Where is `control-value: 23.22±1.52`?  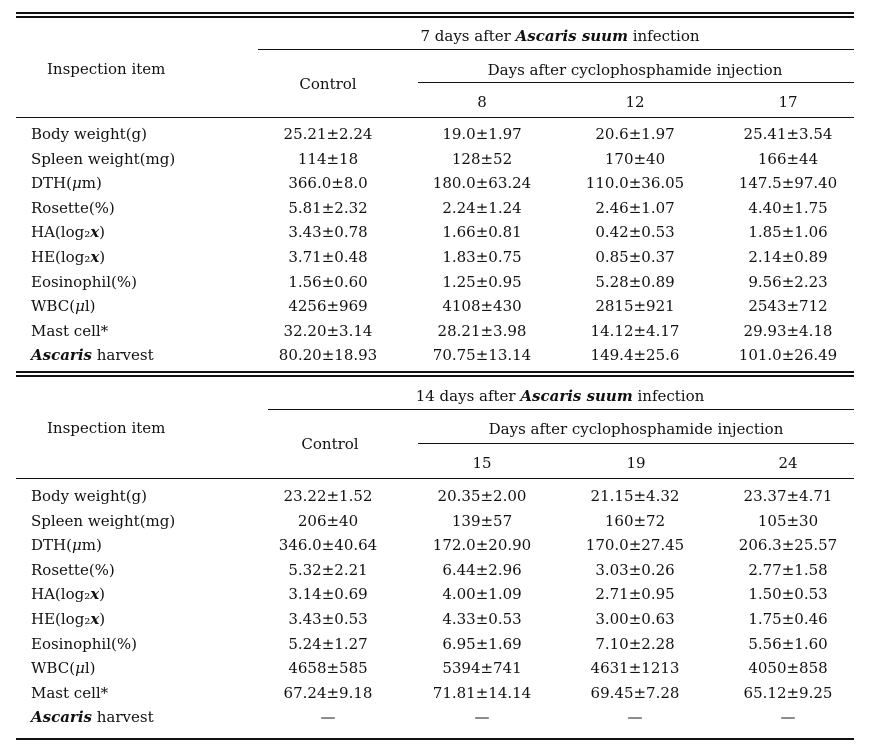 control-value: 23.22±1.52 is located at coordinates (328, 496).